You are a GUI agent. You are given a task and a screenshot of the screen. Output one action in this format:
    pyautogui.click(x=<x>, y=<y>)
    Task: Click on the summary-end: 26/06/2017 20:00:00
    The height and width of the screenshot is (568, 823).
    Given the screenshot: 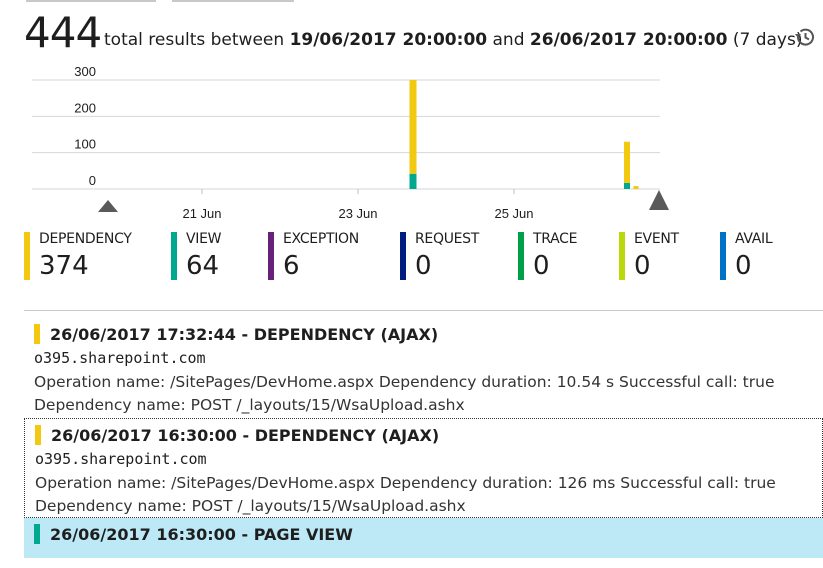 What is the action you would take?
    pyautogui.click(x=628, y=40)
    